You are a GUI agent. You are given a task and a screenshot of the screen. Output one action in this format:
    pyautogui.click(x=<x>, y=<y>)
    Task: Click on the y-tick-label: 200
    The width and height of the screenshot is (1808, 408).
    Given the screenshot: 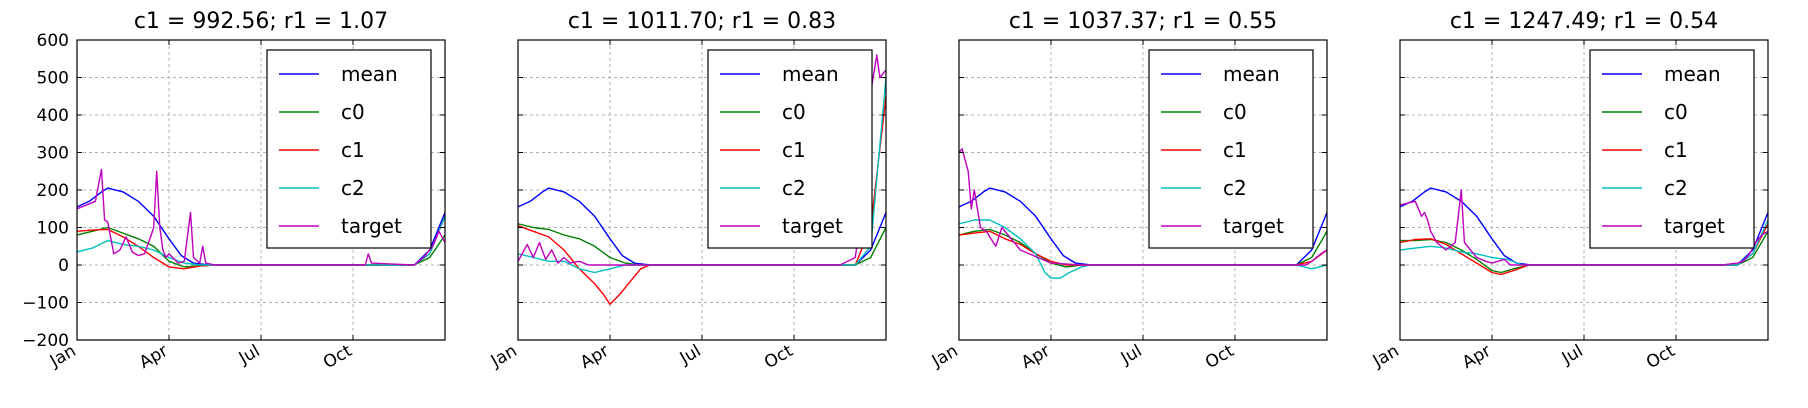 What is the action you would take?
    pyautogui.click(x=53, y=191)
    